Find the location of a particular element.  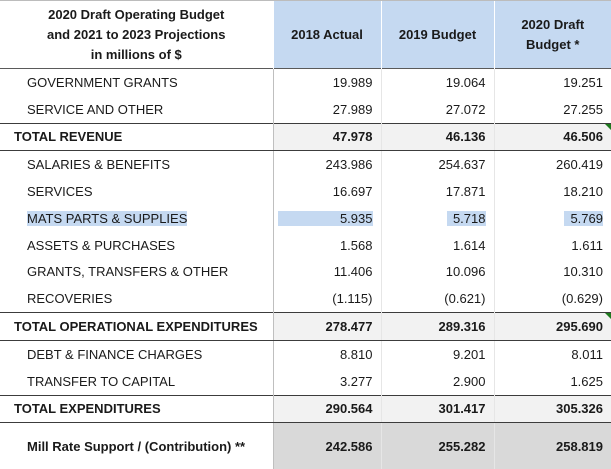

row-label: Mill Rate Support / (Contribution) ** is located at coordinates (136, 446).